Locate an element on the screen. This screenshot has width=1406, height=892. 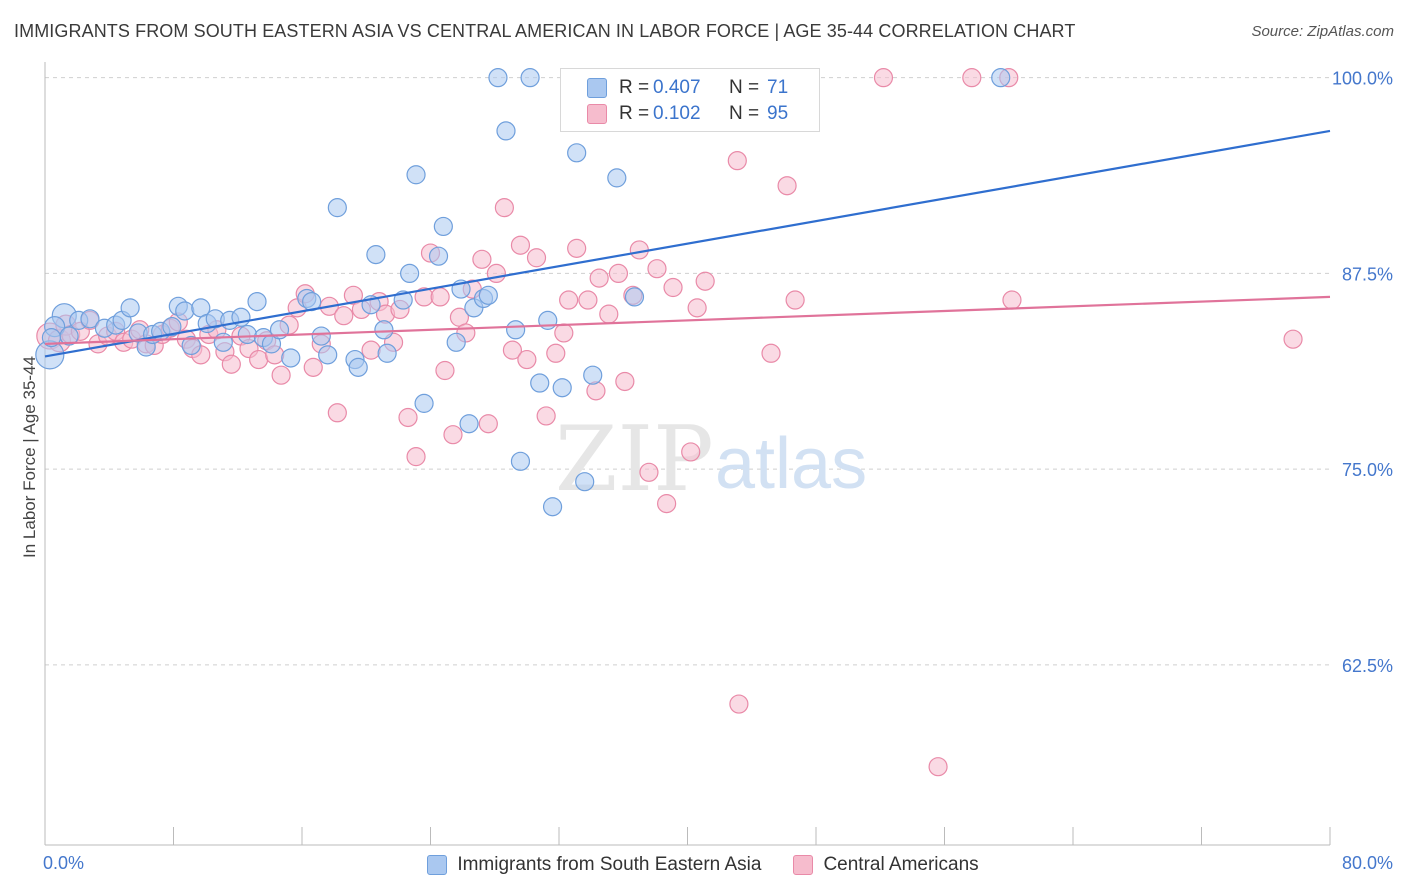
source-label: Source: ZipAtlas.com is located at coordinates (1322, 31).